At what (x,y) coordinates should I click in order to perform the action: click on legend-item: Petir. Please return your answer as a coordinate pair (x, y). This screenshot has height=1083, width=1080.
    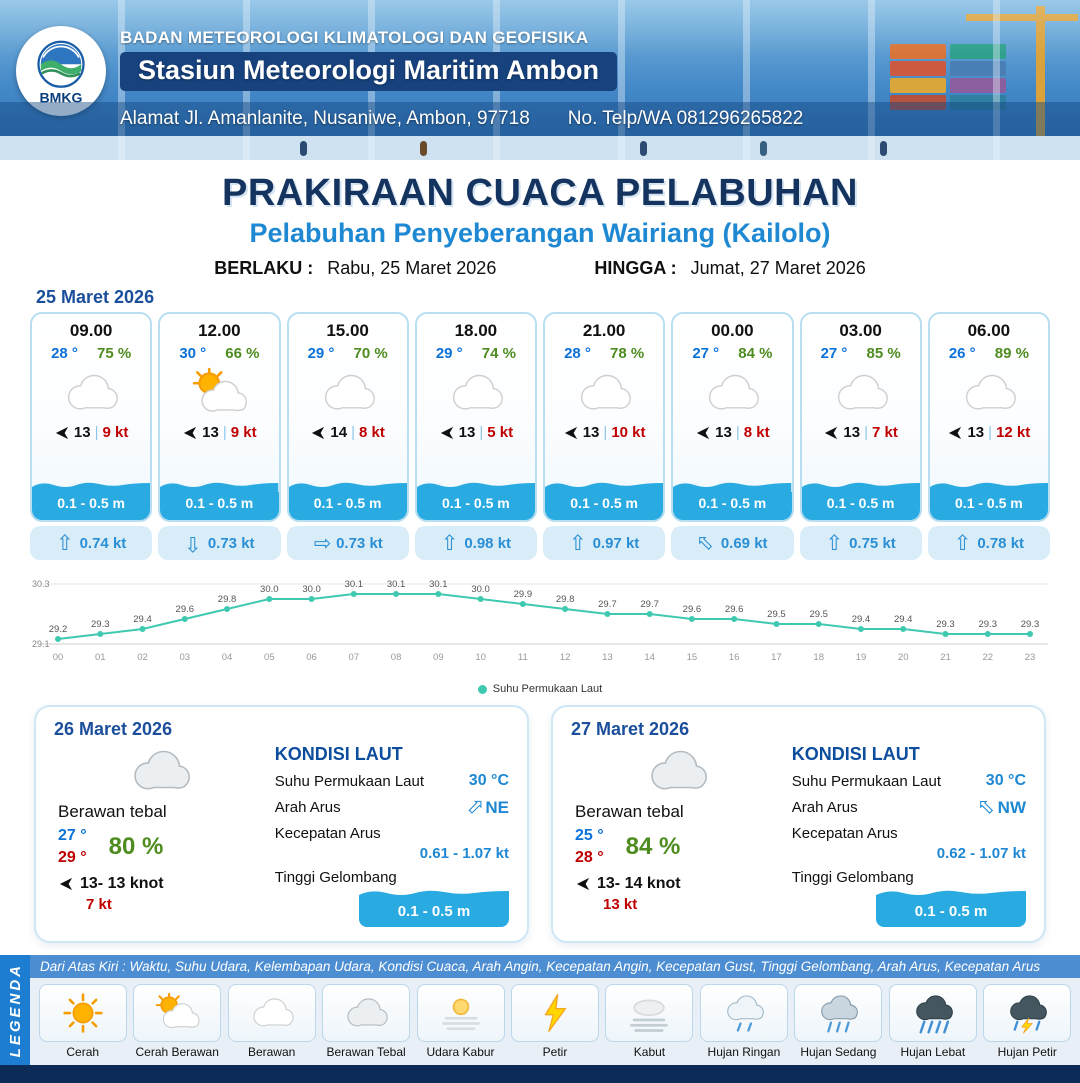
    Looking at the image, I should click on (554, 1021).